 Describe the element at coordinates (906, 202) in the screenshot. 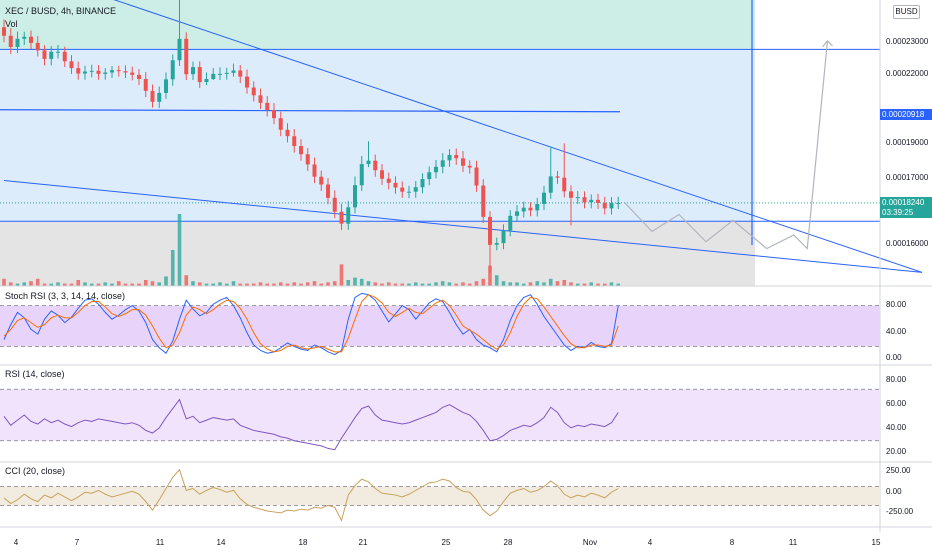

I see `last-price-tag: 0.00018240` at that location.